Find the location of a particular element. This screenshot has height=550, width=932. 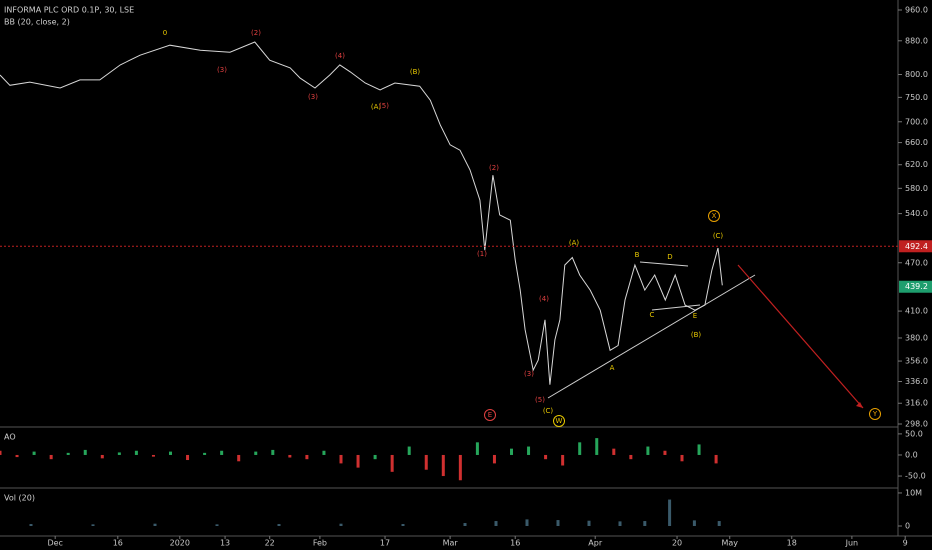

projection-arrow is located at coordinates (800, 336).